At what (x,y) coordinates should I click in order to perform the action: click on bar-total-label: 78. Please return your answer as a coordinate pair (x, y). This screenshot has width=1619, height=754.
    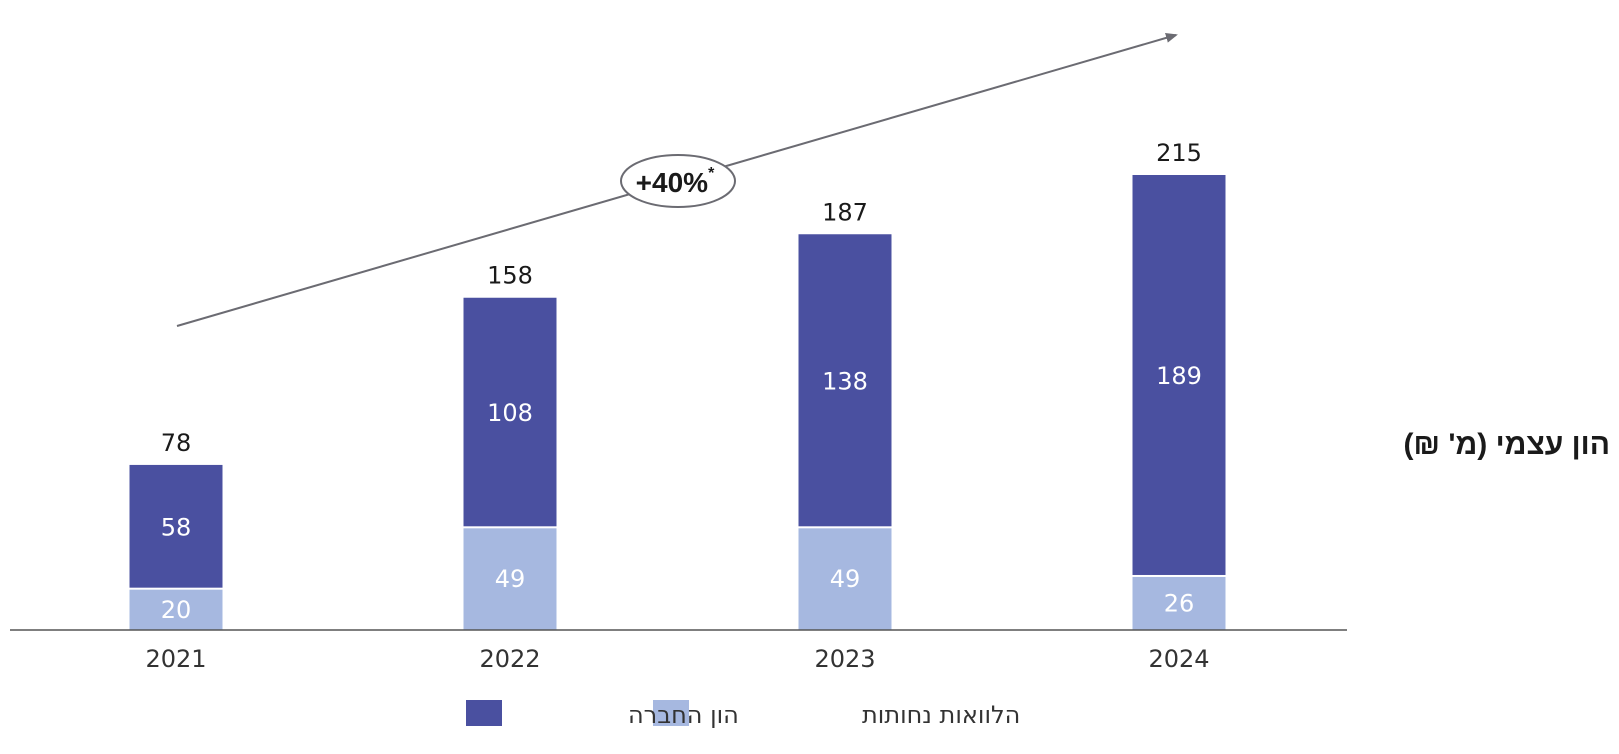
    Looking at the image, I should click on (176, 443).